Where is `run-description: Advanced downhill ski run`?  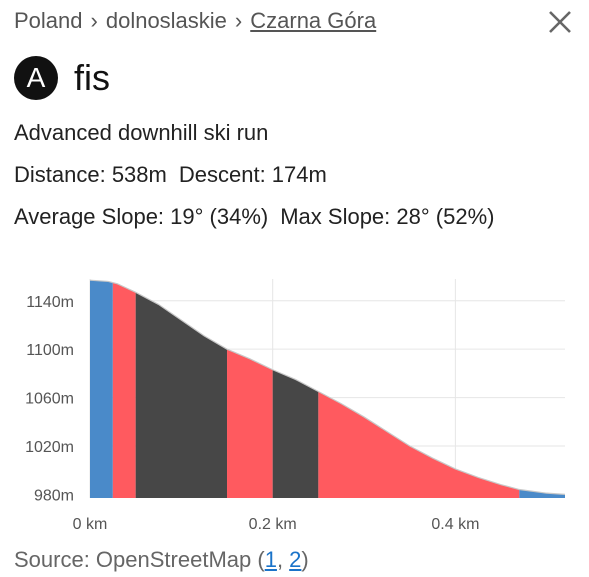
run-description: Advanced downhill ski run is located at coordinates (141, 132).